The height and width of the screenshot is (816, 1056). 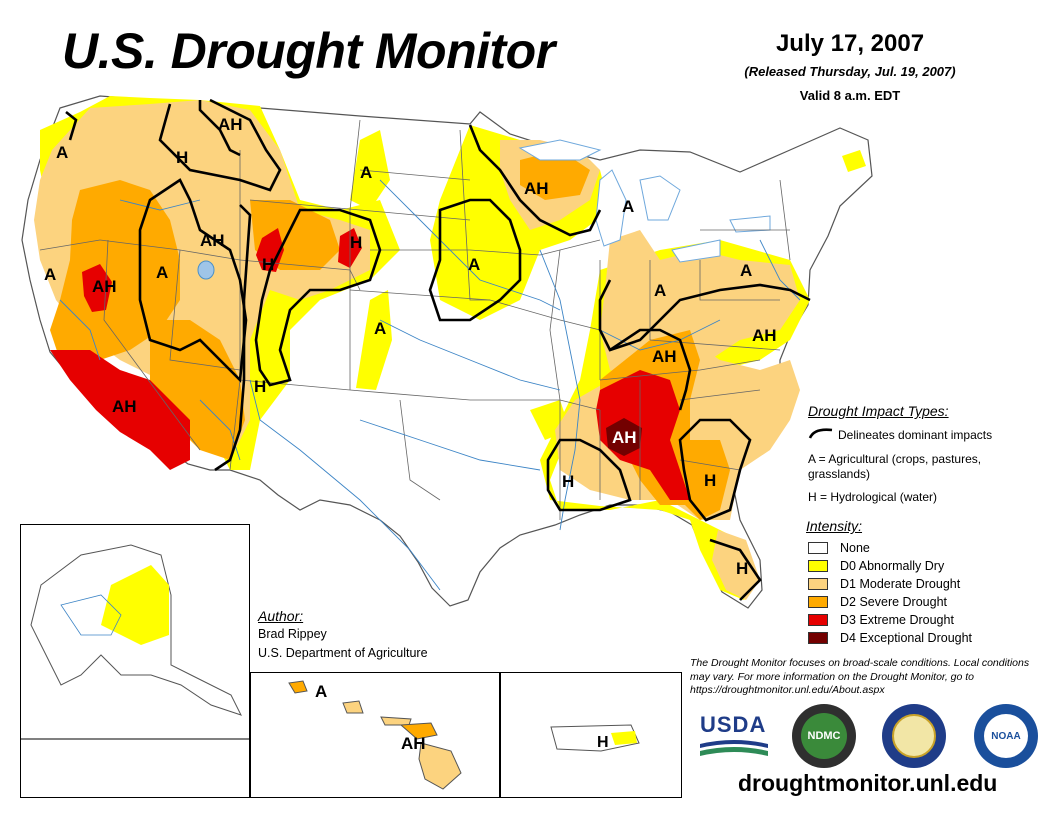 What do you see at coordinates (230, 124) in the screenshot?
I see `label-n-idaho-ah: AH` at bounding box center [230, 124].